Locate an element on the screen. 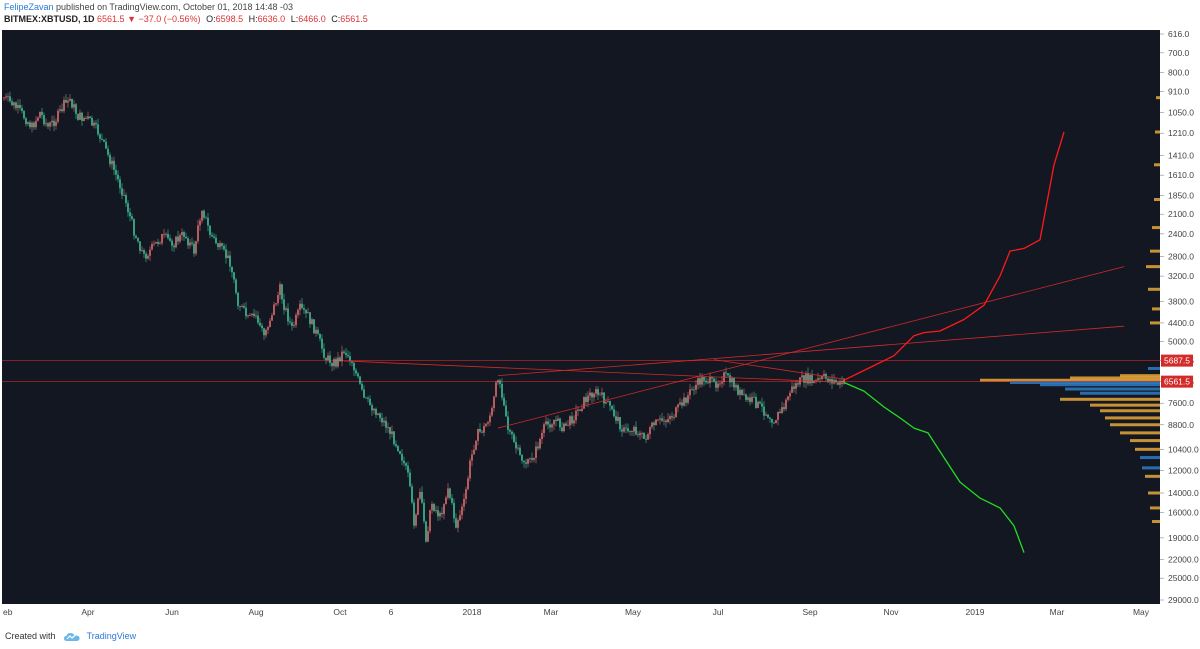  projection-up-curve is located at coordinates (954, 256).